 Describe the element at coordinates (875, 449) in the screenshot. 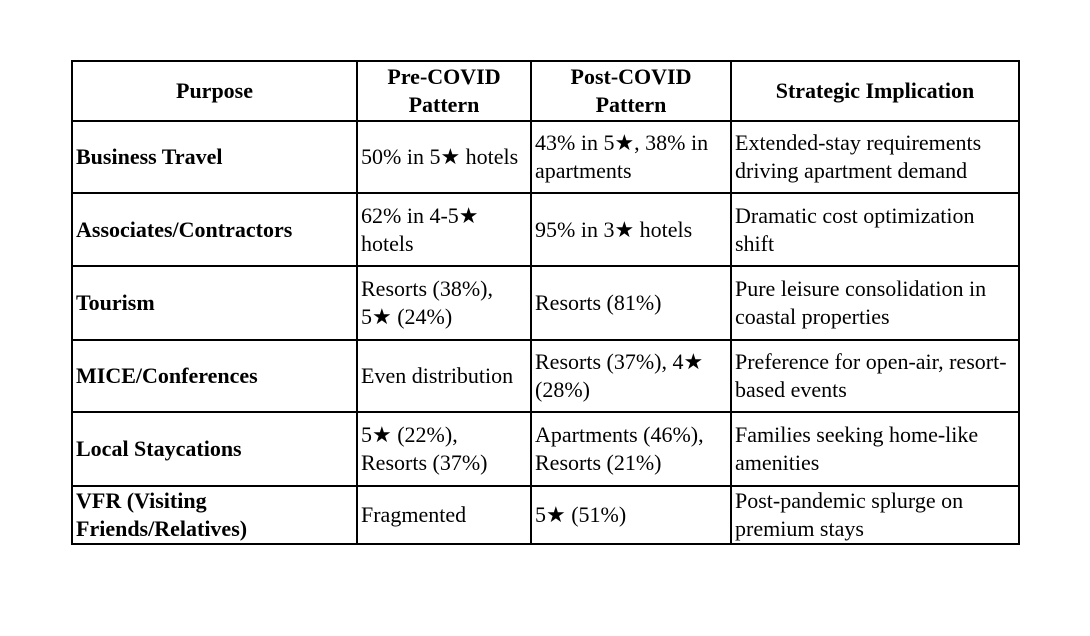

I see `cell-implication: Families seeking home-like amenities` at that location.